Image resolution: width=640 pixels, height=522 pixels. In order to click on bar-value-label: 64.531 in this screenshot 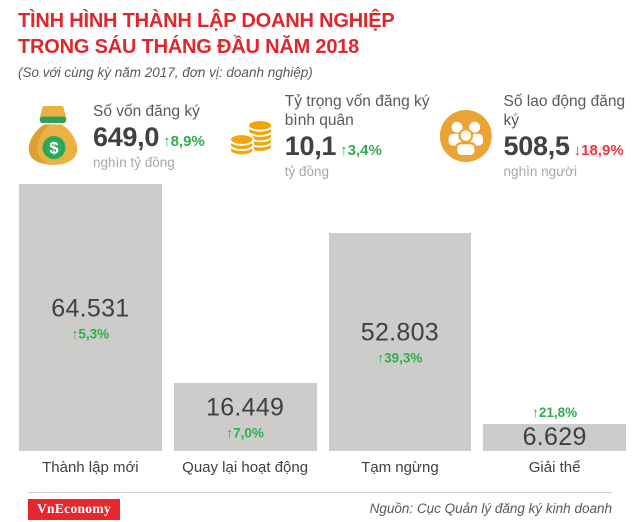, I will do `click(90, 308)`.